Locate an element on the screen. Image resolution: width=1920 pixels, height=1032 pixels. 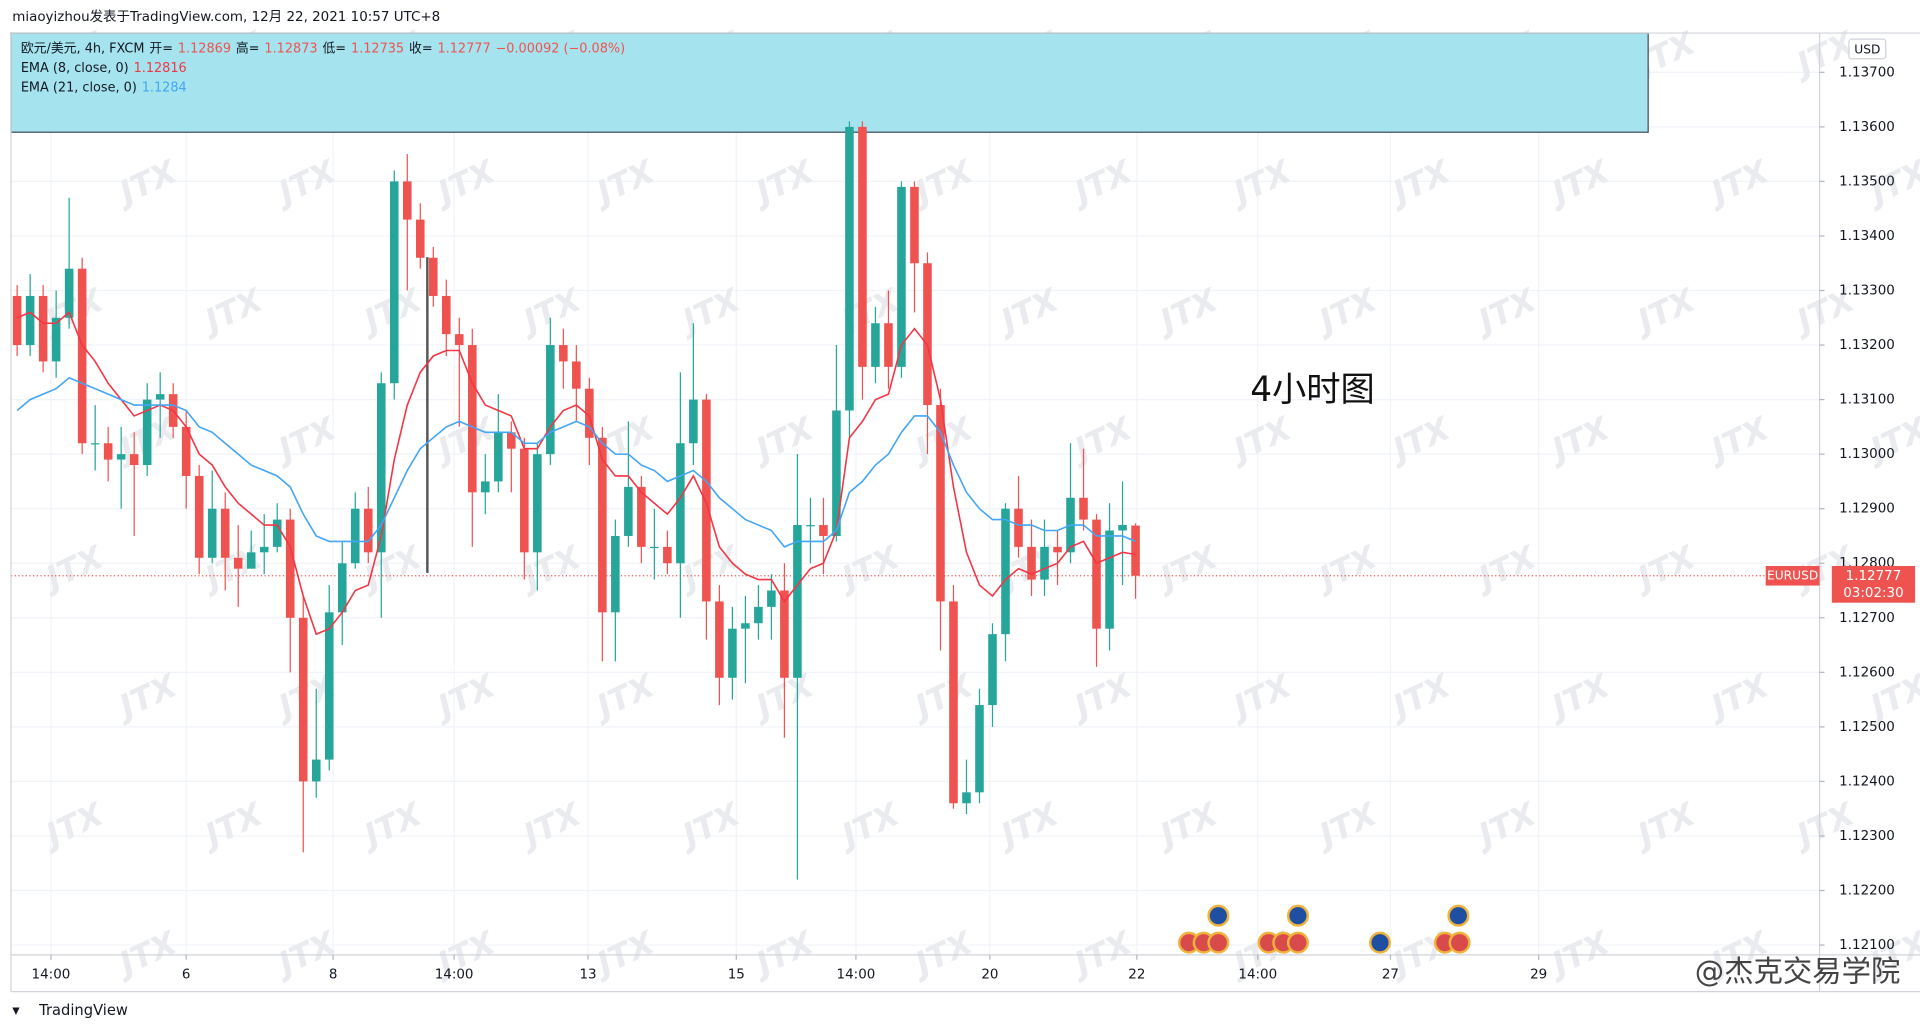
legend-value: 1.12735 is located at coordinates (377, 48).